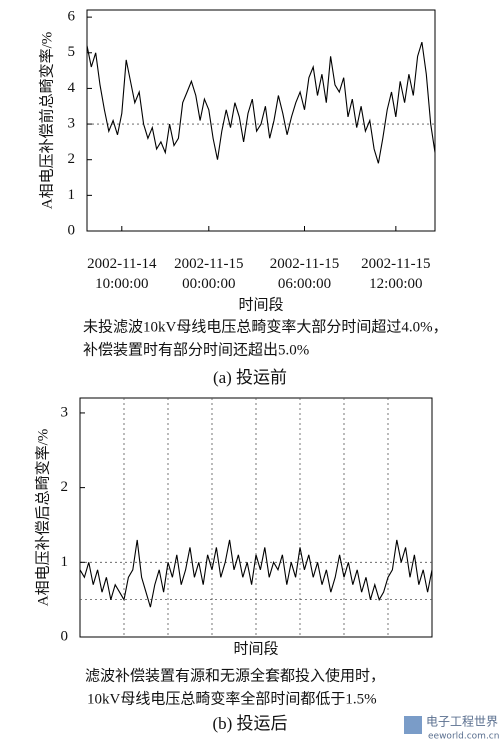  I want to click on watermark: 电子工程世界 eeworld.com.cn, so click(451, 728).